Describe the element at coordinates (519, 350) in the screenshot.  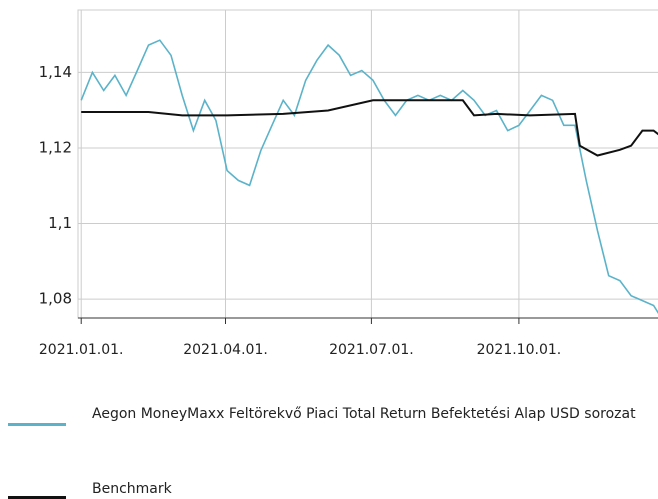
I see `x-tick-label: 2021.10.01.` at that location.